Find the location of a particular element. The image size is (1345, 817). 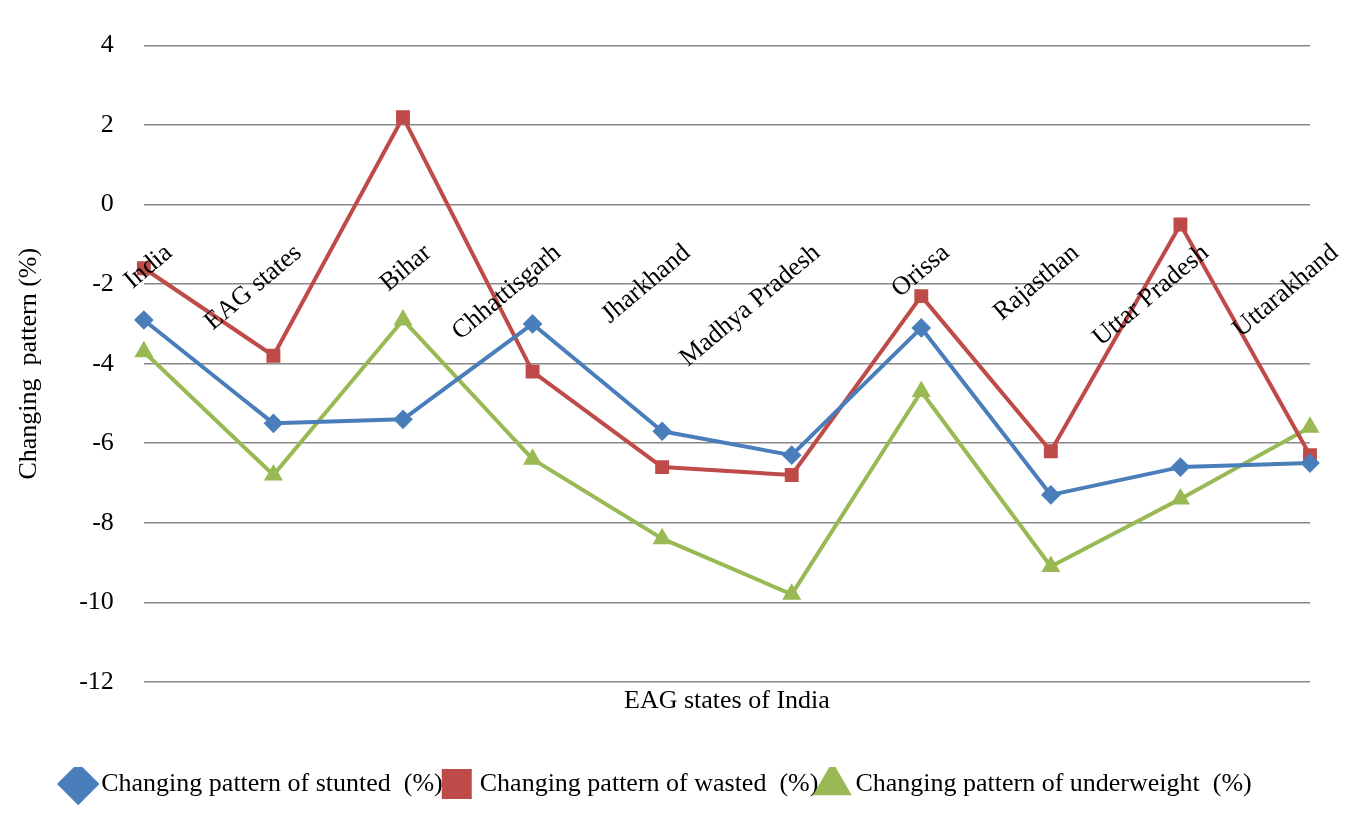

y-tick-label: 2 is located at coordinates (107, 123).